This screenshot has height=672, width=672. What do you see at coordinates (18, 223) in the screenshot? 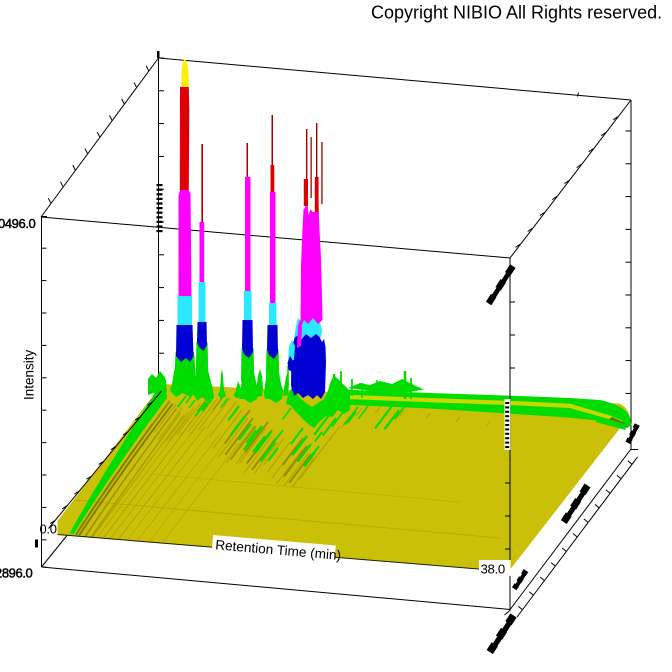
I see `svg-text: 0496.0` at bounding box center [18, 223].